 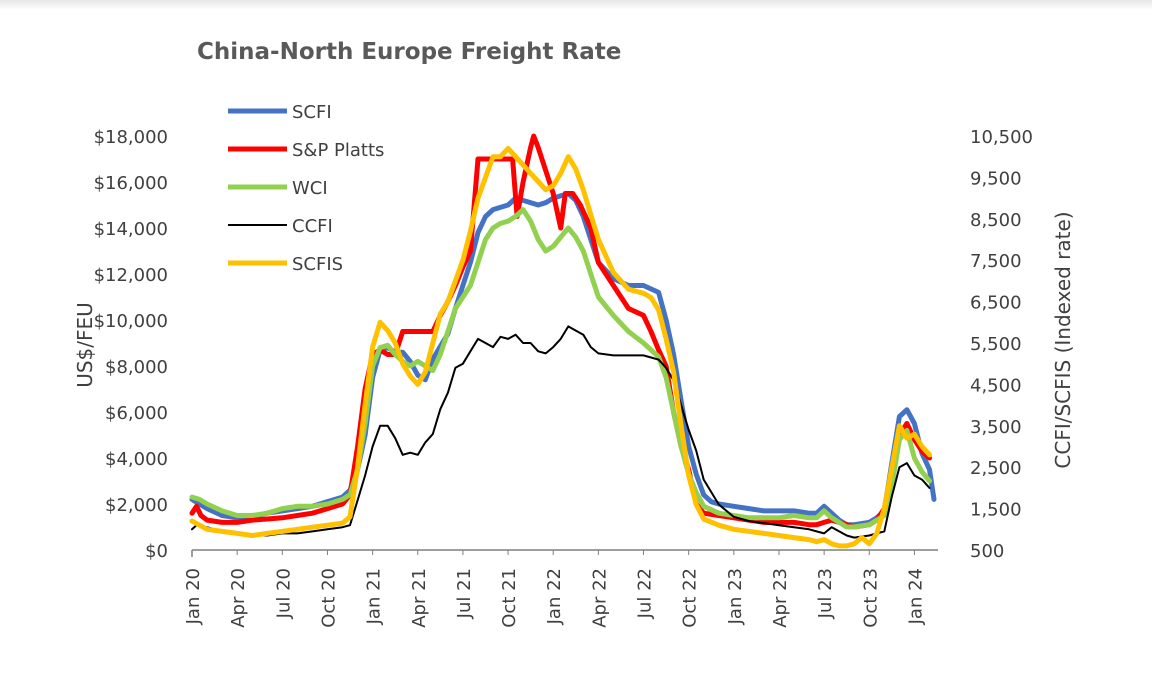 I want to click on chart-legend: SCFI S&P Platts WCI CCFI SCFIS, so click(x=306, y=188).